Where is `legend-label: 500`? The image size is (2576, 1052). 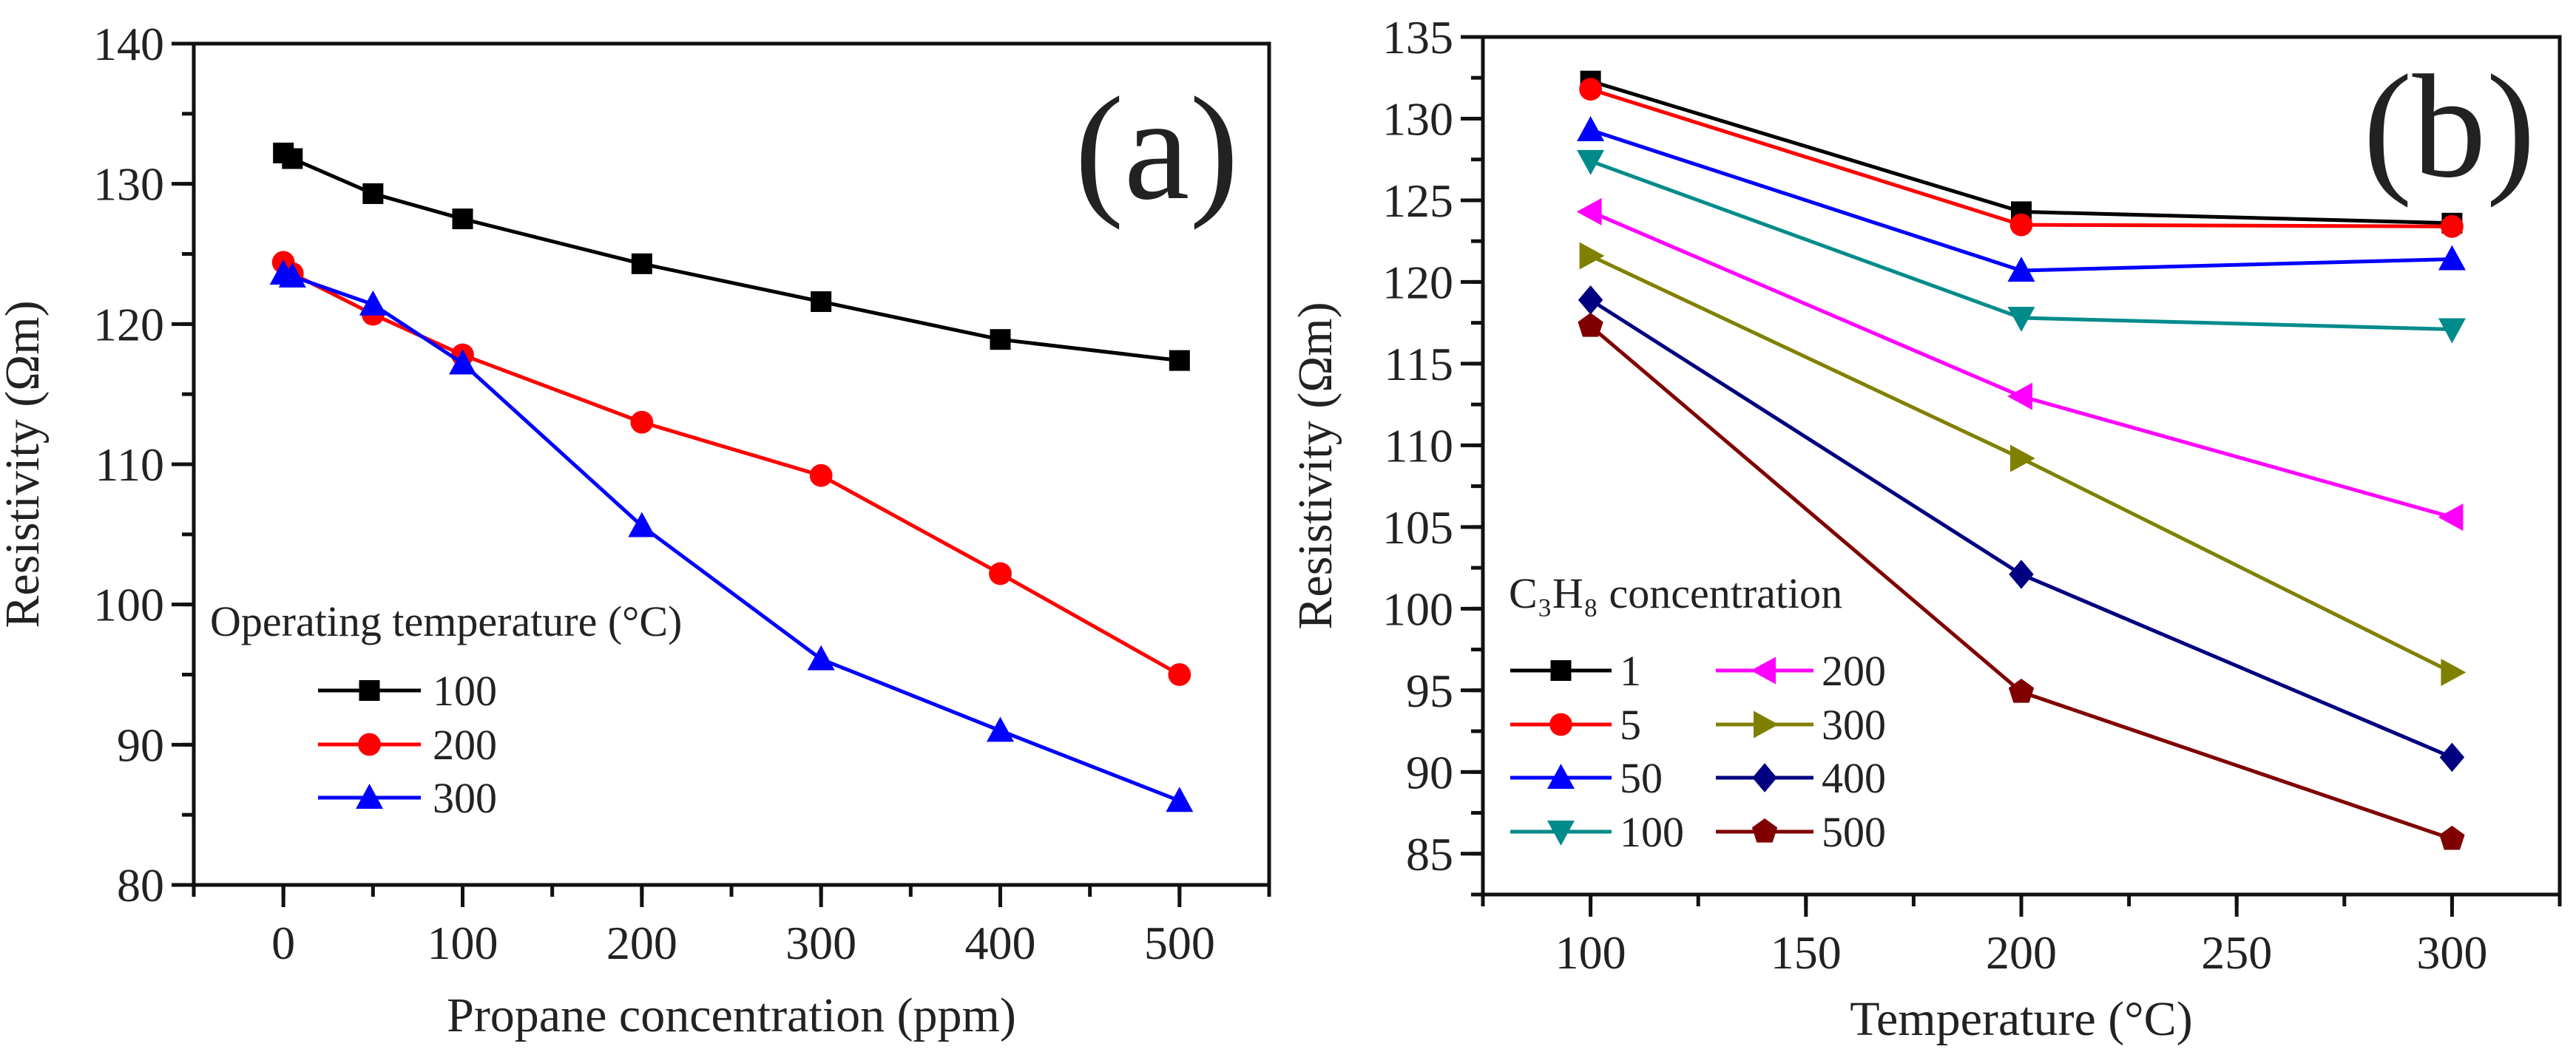
legend-label: 500 is located at coordinates (1854, 832).